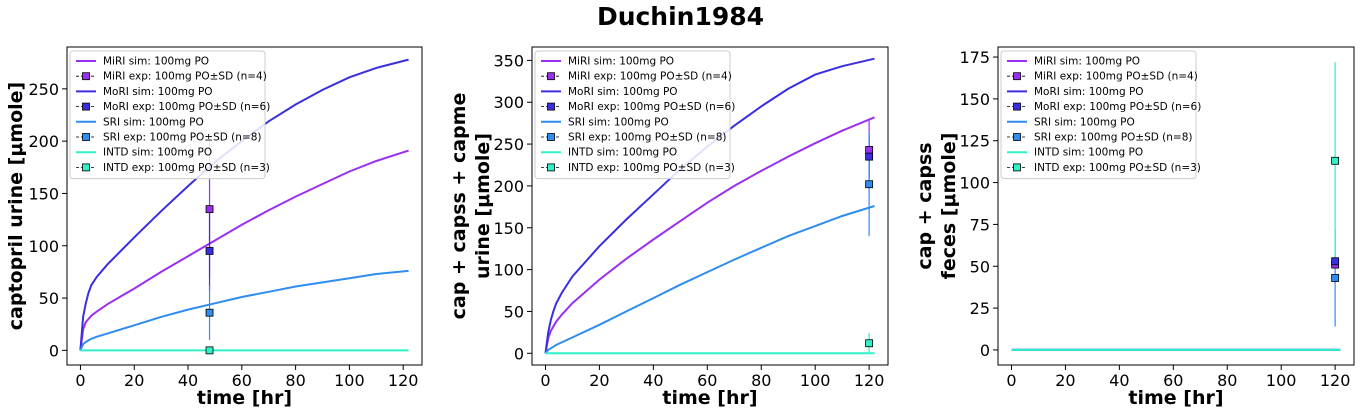  I want to click on y-tick-label: 125, so click(974, 141).